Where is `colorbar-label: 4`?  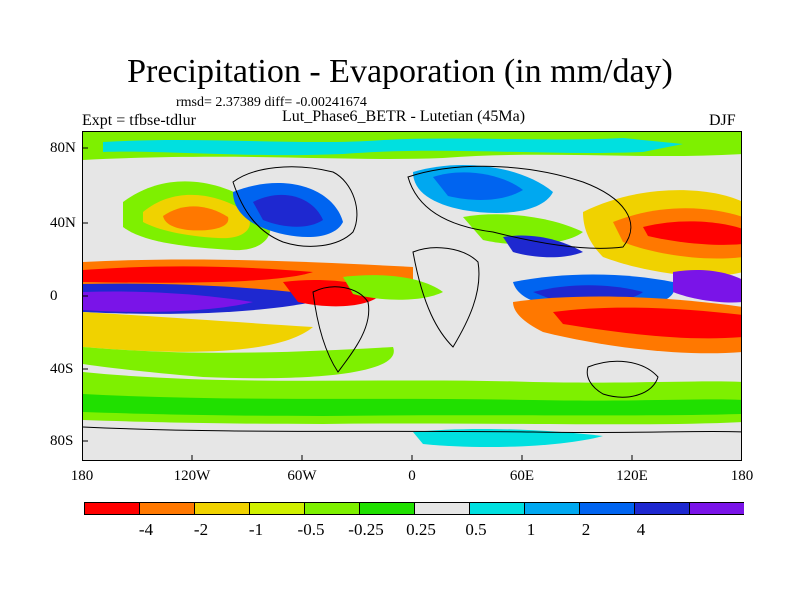 colorbar-label: 4 is located at coordinates (641, 529).